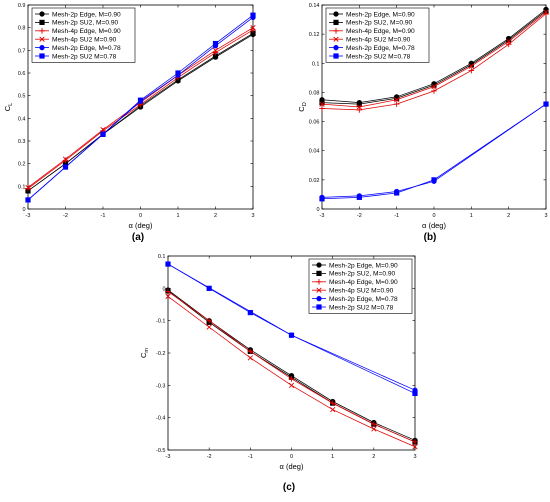 This screenshot has width=550, height=502. What do you see at coordinates (314, 93) in the screenshot?
I see `y-tick-label: 0.08` at bounding box center [314, 93].